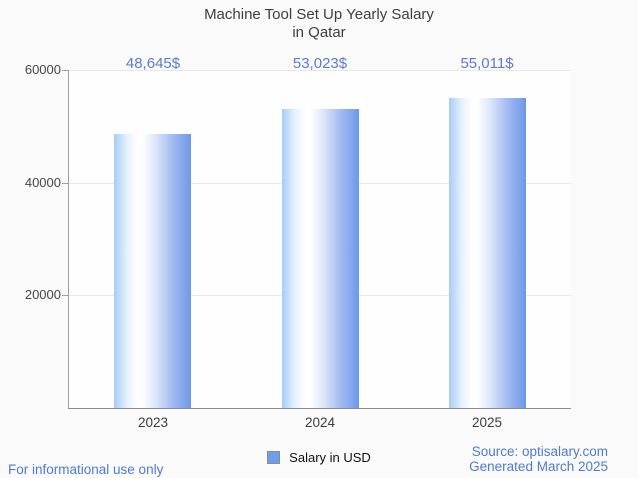 The image size is (638, 478). What do you see at coordinates (320, 258) in the screenshot?
I see `bar-2024` at bounding box center [320, 258].